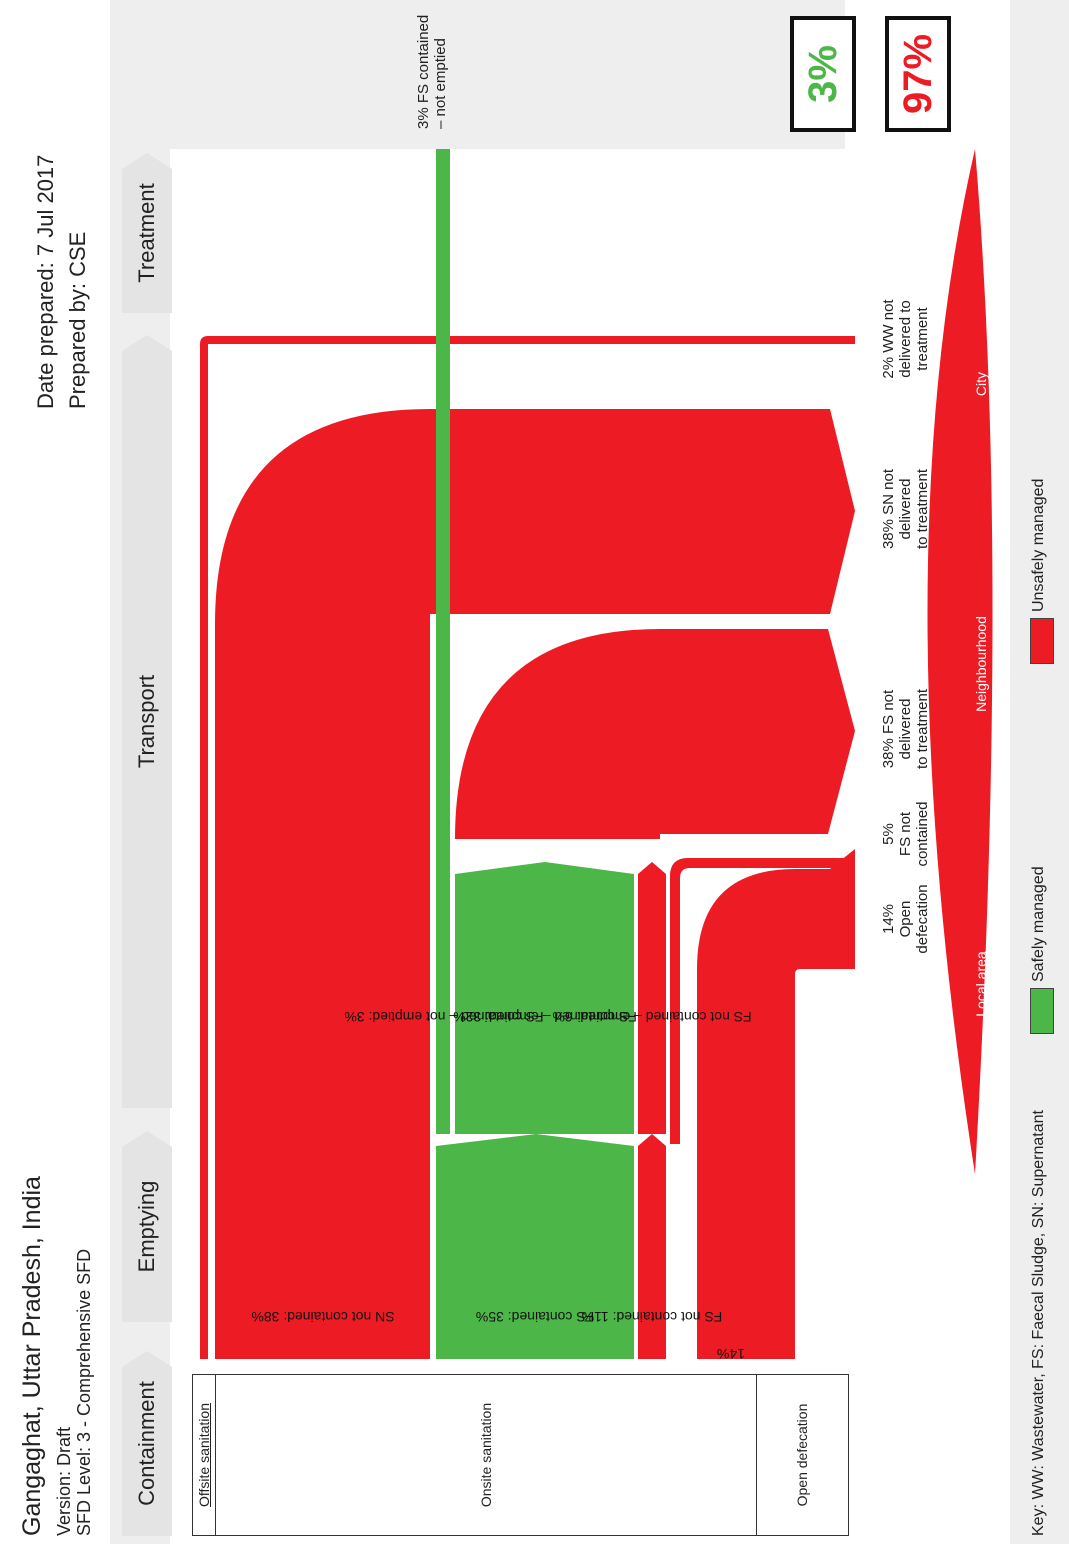 The image size is (1069, 1544). I want to click on flow-fs-elbow-final, so click(655, 734).